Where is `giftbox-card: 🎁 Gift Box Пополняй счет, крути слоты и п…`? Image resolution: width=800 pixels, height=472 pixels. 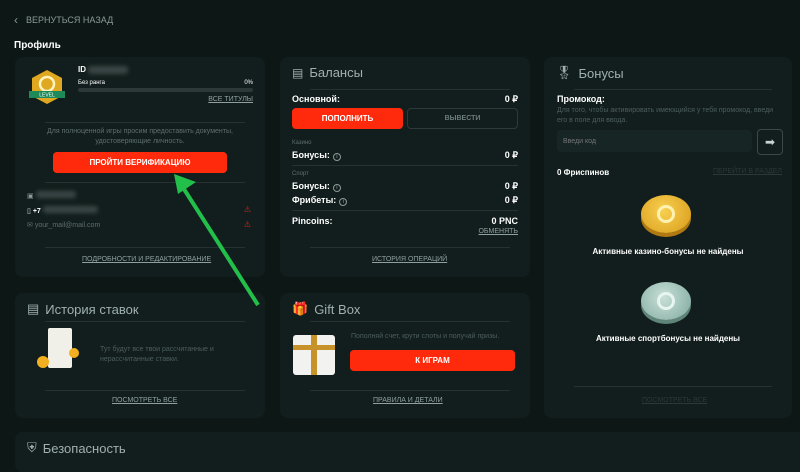 giftbox-card: 🎁 Gift Box Пополняй счет, крути слоты и п… is located at coordinates (405, 355).